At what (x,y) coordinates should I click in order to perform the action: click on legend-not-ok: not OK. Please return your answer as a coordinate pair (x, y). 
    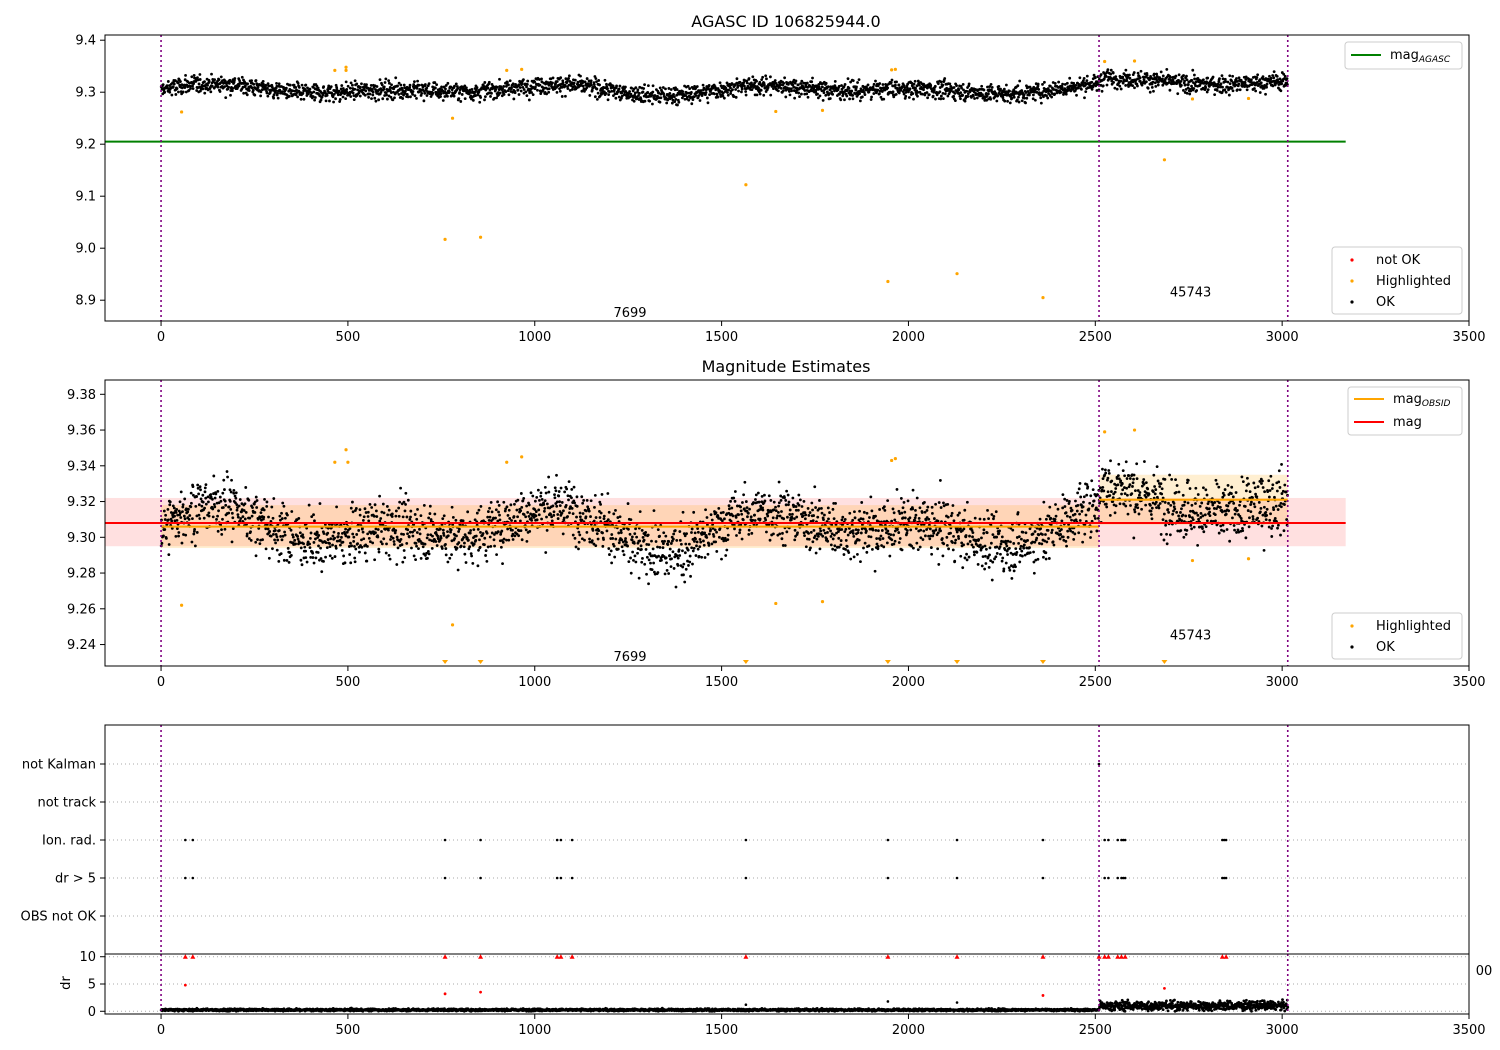
    Looking at the image, I should click on (1398, 260).